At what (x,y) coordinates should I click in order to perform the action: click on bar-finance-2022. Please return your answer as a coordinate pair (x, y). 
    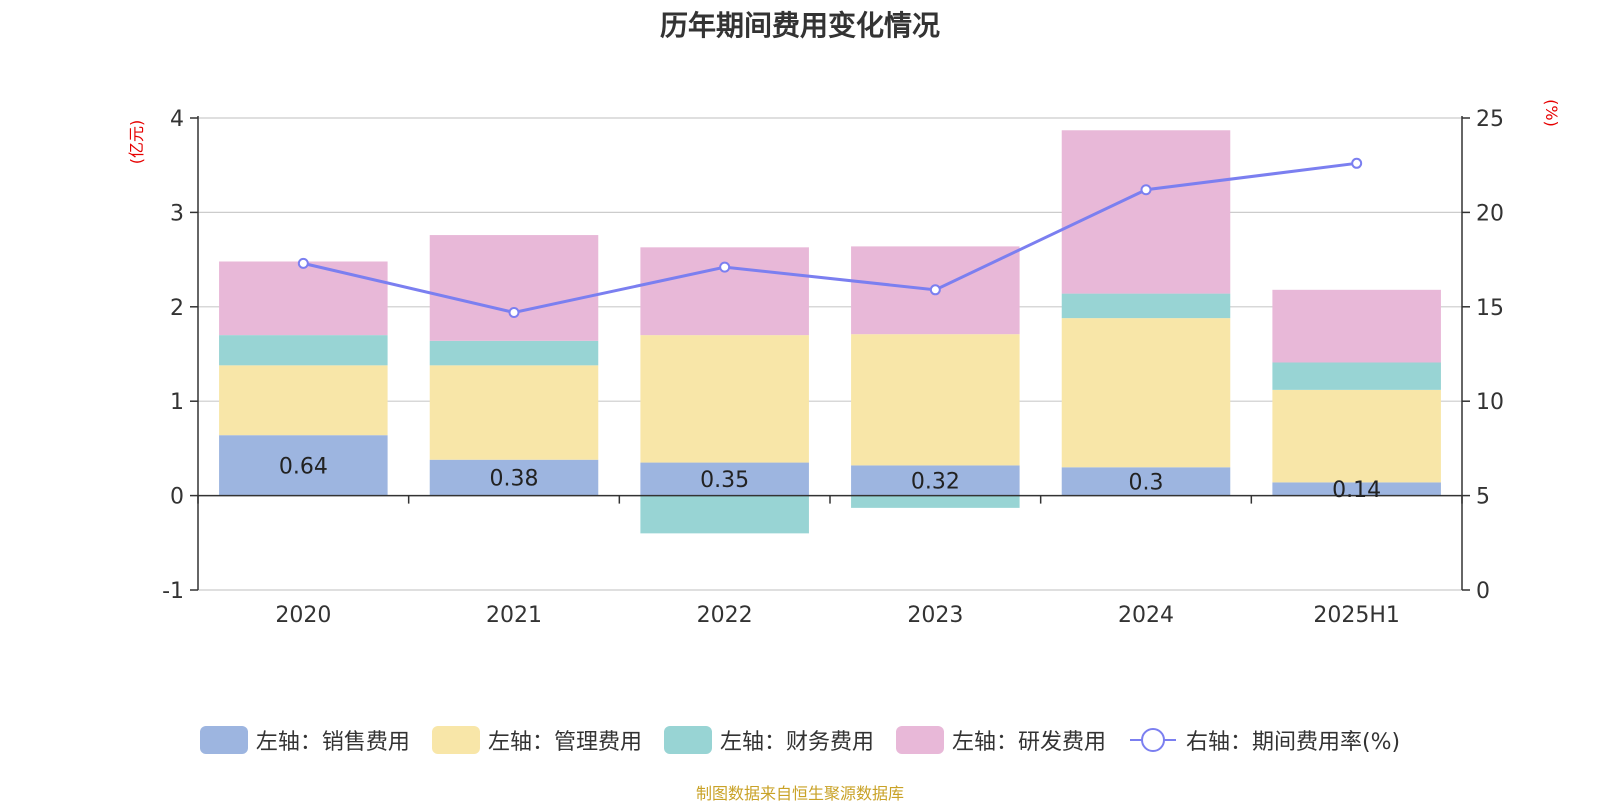
    Looking at the image, I should click on (724, 514).